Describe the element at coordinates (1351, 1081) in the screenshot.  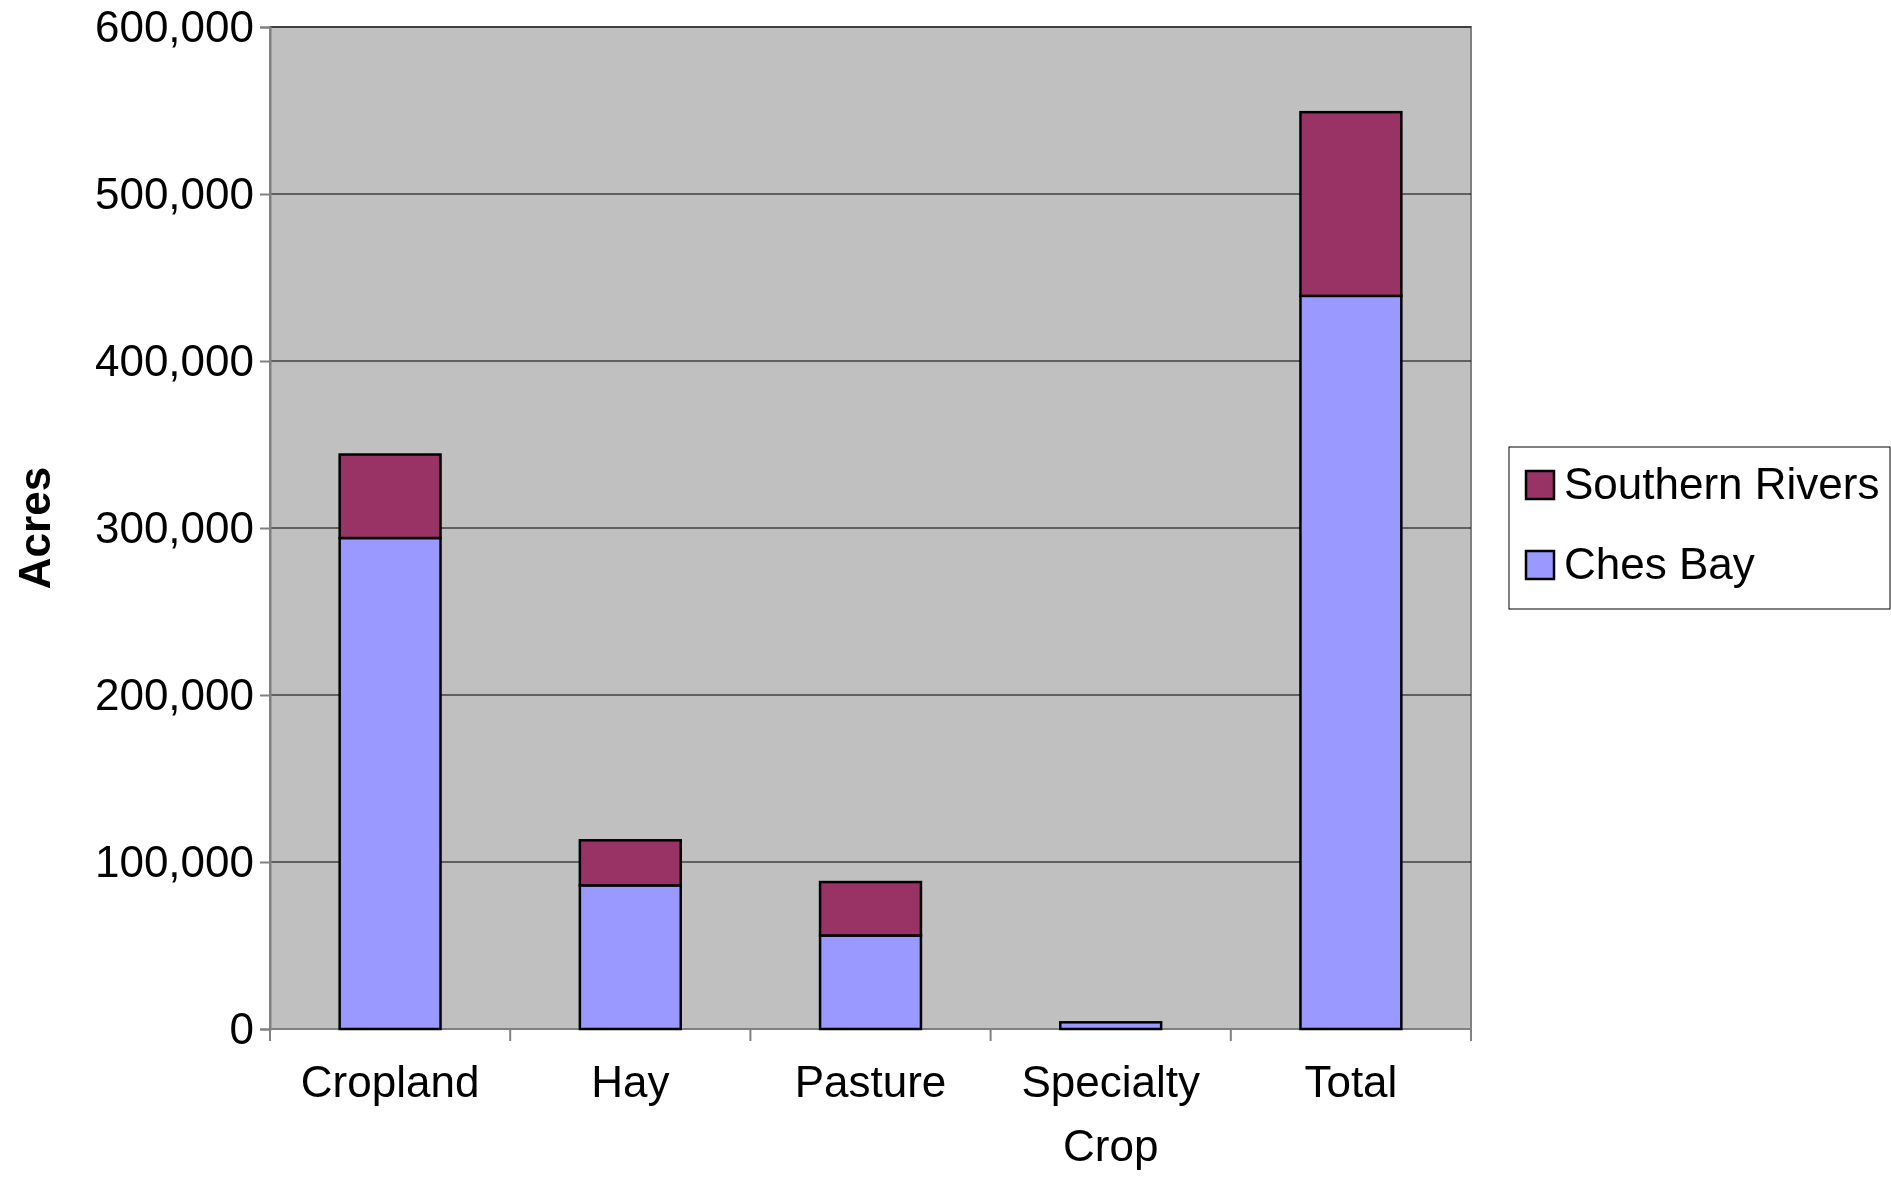
I see `x-tick-label: Total` at that location.